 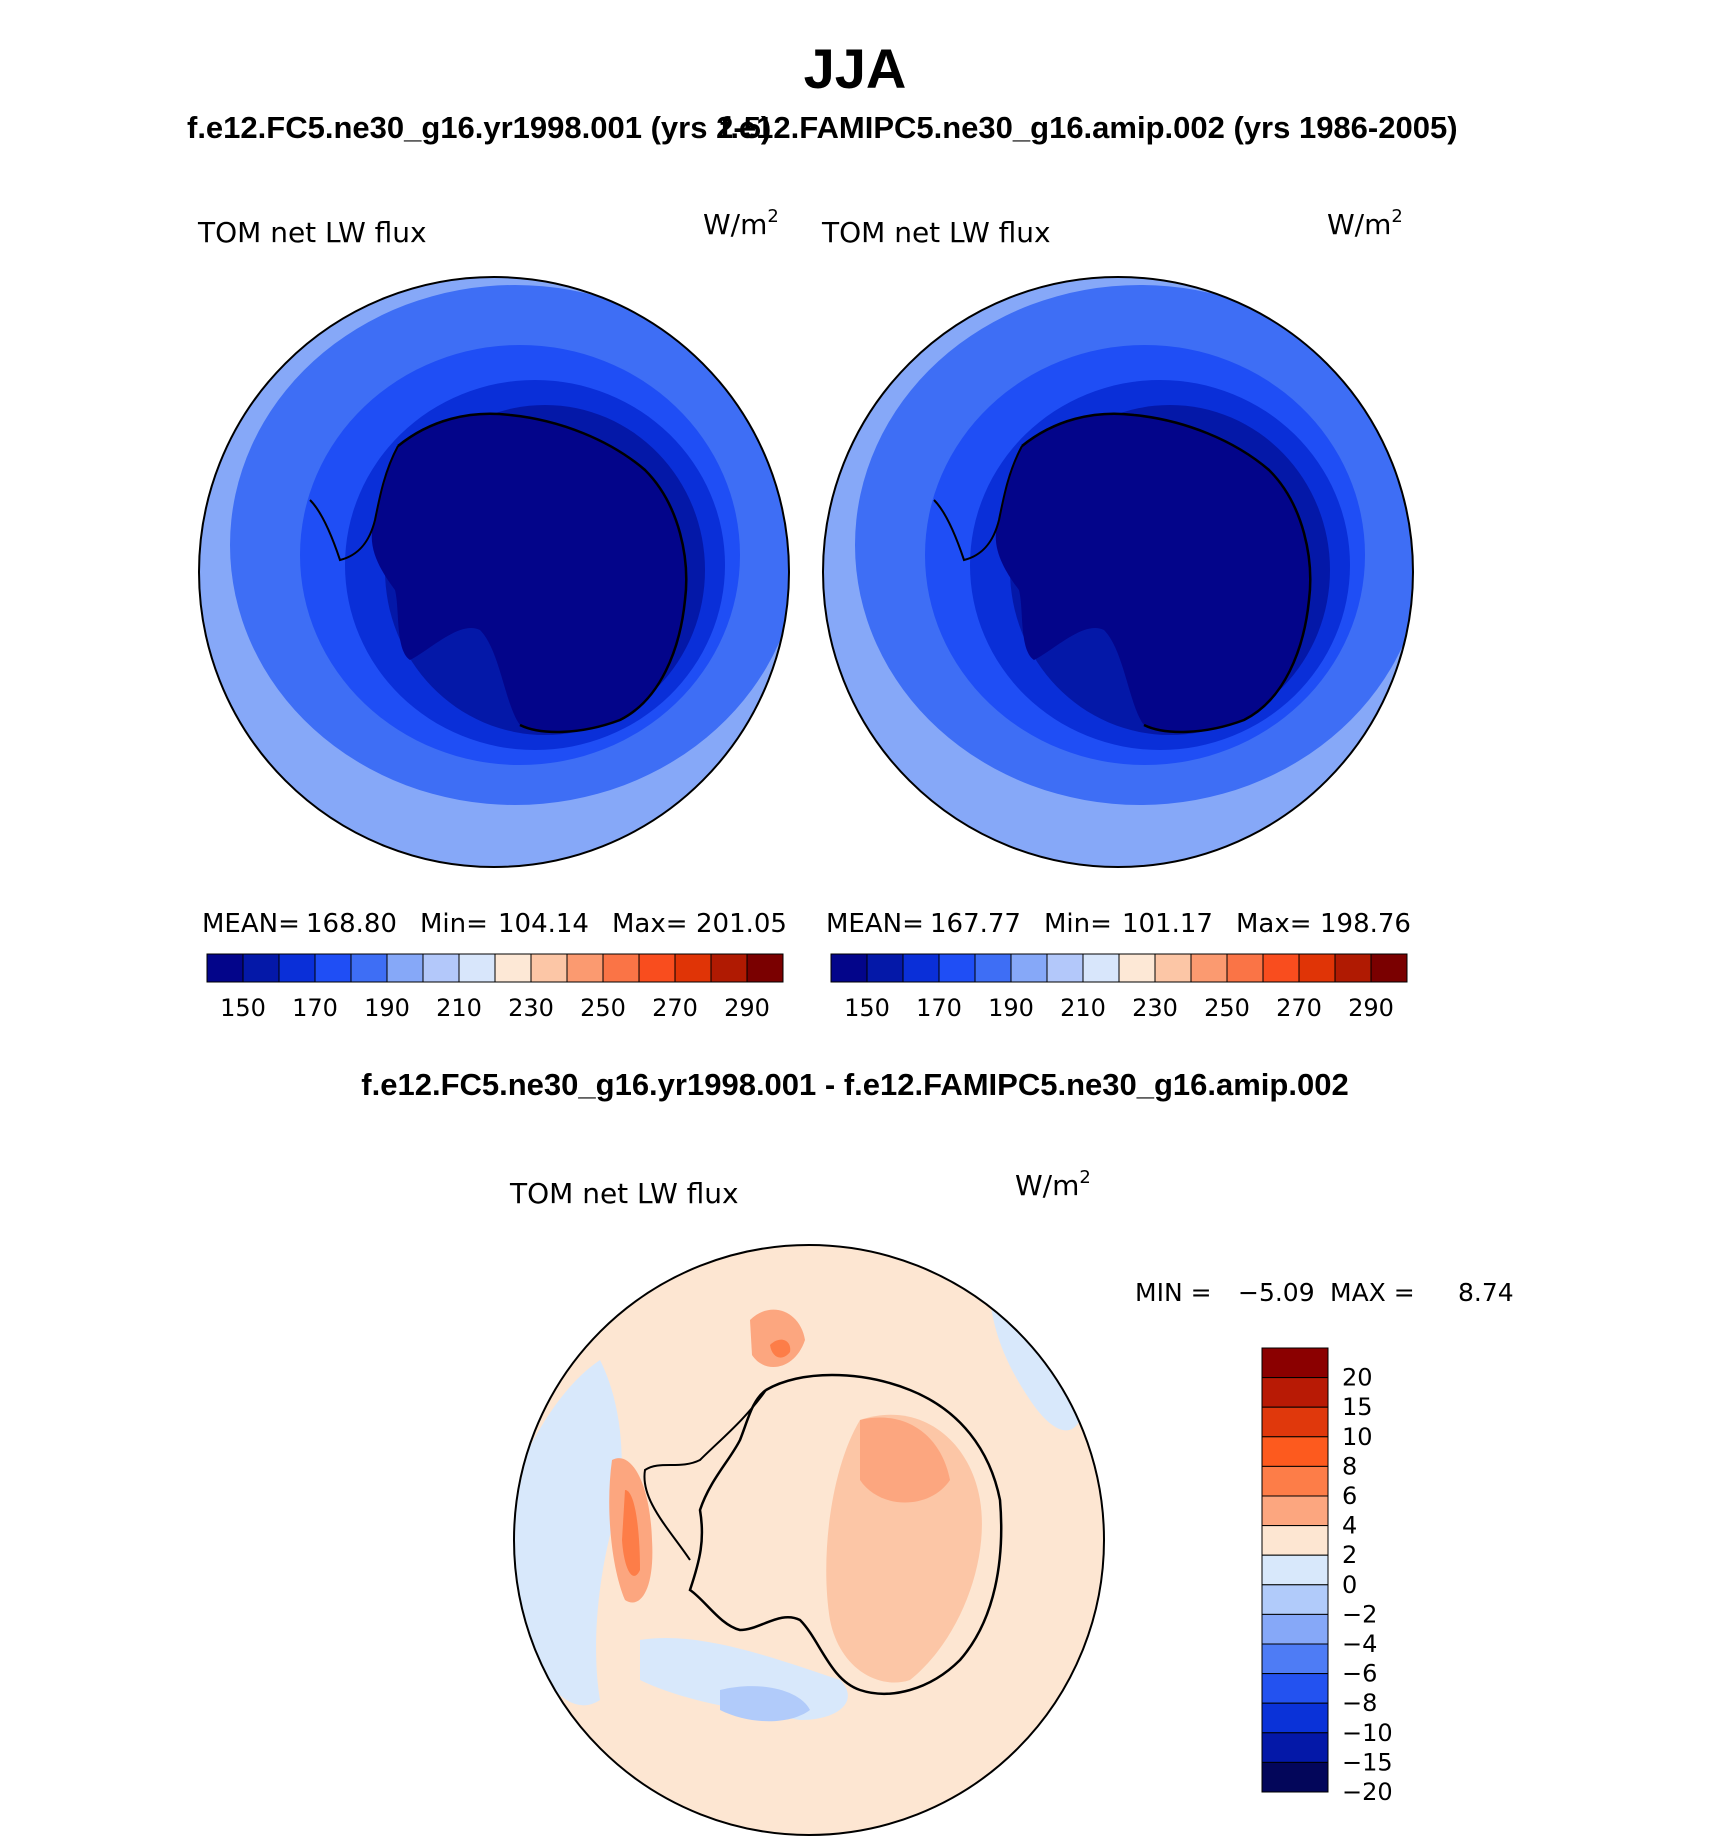 What do you see at coordinates (1166, 573) in the screenshot?
I see `coastline-right` at bounding box center [1166, 573].